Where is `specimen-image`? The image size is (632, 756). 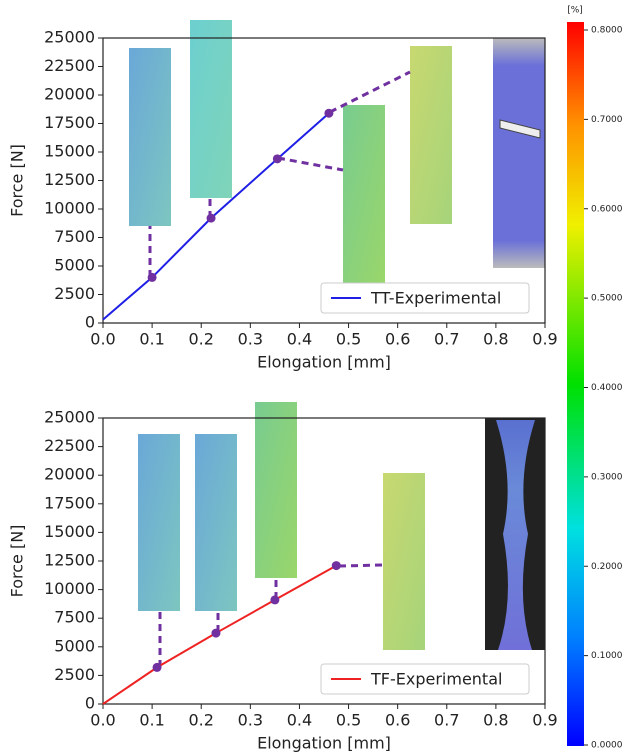 specimen-image is located at coordinates (519, 153).